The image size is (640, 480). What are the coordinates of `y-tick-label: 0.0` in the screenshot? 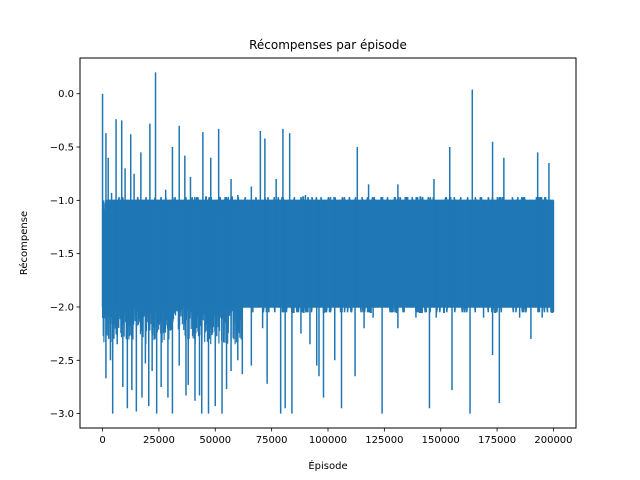 It's located at (66, 94).